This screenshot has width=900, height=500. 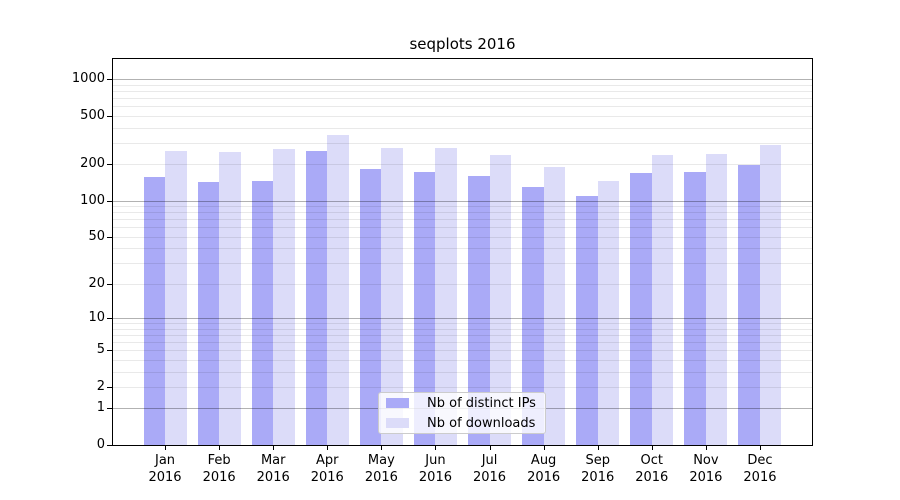 What do you see at coordinates (96, 318) in the screenshot?
I see `y-tick-label: 10` at bounding box center [96, 318].